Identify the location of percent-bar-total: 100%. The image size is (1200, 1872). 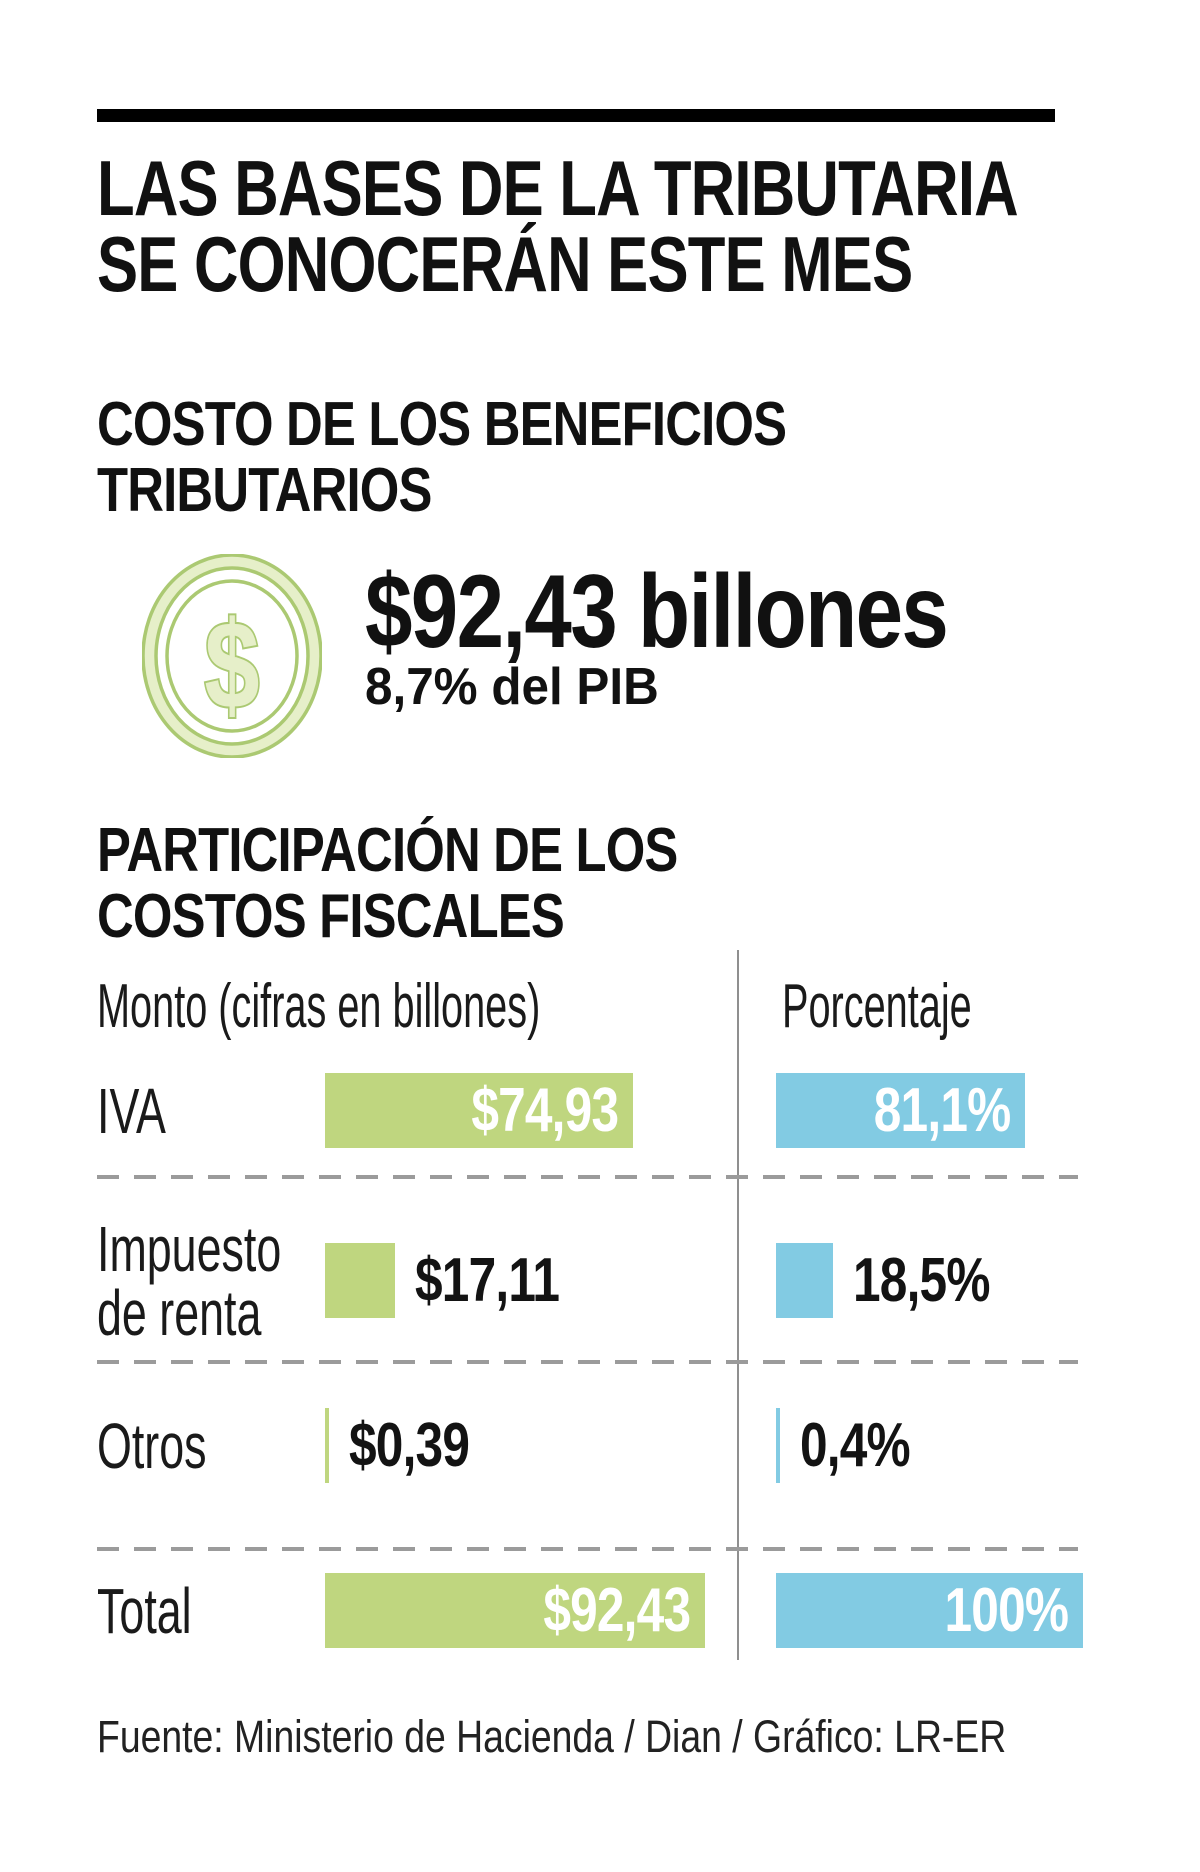
(929, 1610).